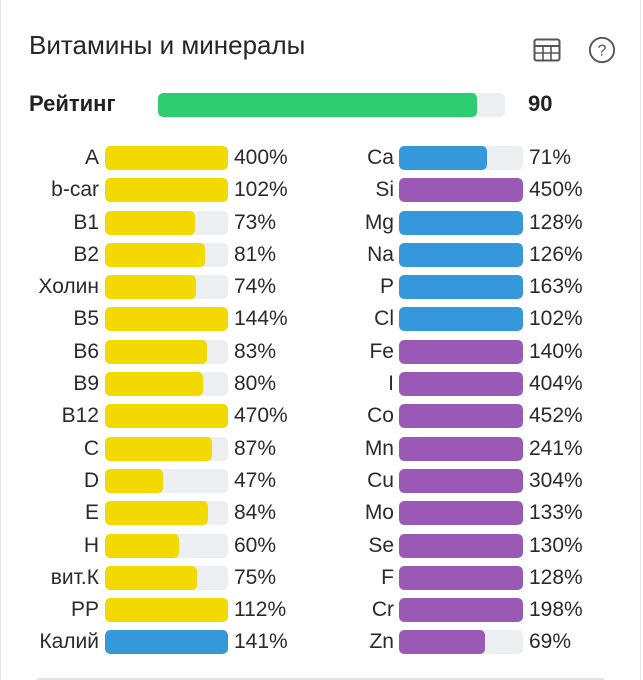  What do you see at coordinates (556, 384) in the screenshot?
I see `nutrient-percent: 404%` at bounding box center [556, 384].